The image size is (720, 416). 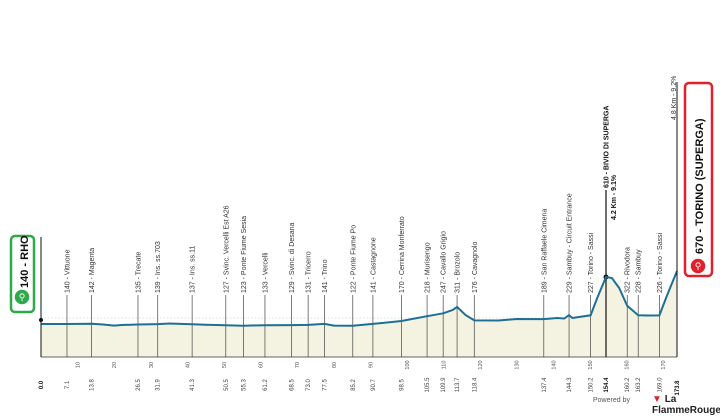 What do you see at coordinates (227, 385) in the screenshot?
I see `waypoint-distance: 50.5` at bounding box center [227, 385].